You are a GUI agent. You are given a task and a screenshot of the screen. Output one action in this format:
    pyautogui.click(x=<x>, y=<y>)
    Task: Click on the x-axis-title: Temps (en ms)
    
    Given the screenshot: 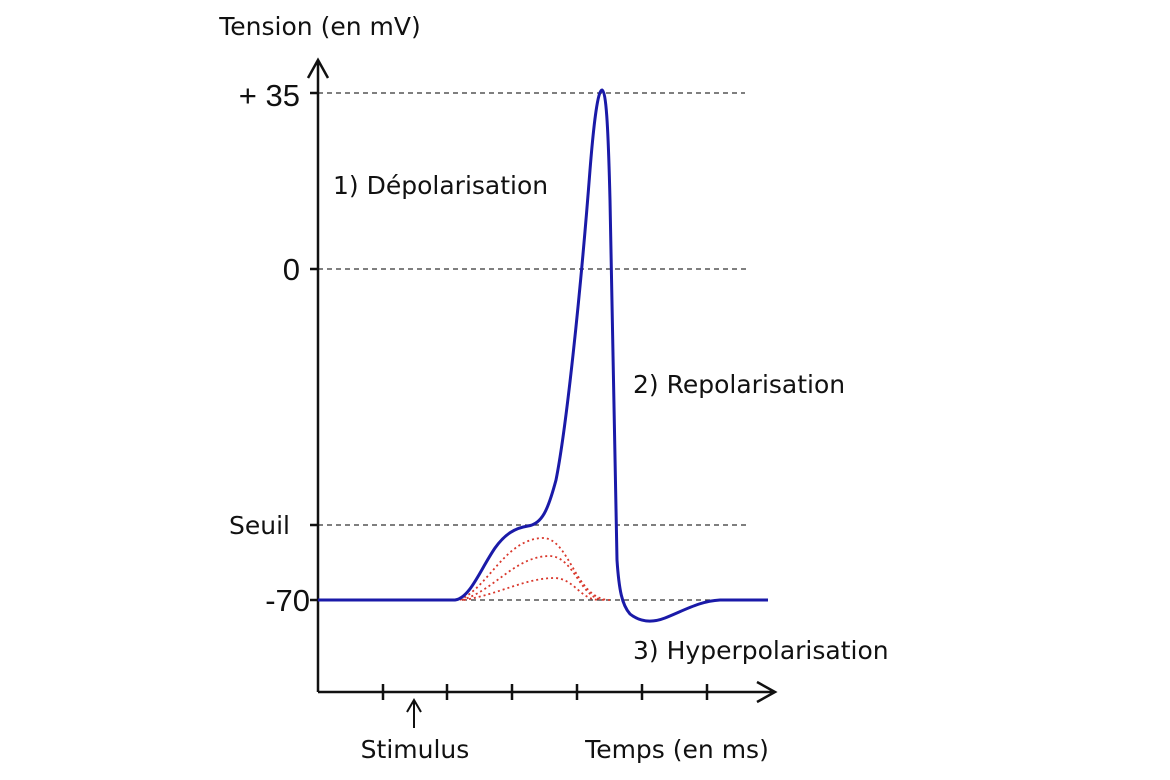 What is the action you would take?
    pyautogui.click(x=676, y=749)
    